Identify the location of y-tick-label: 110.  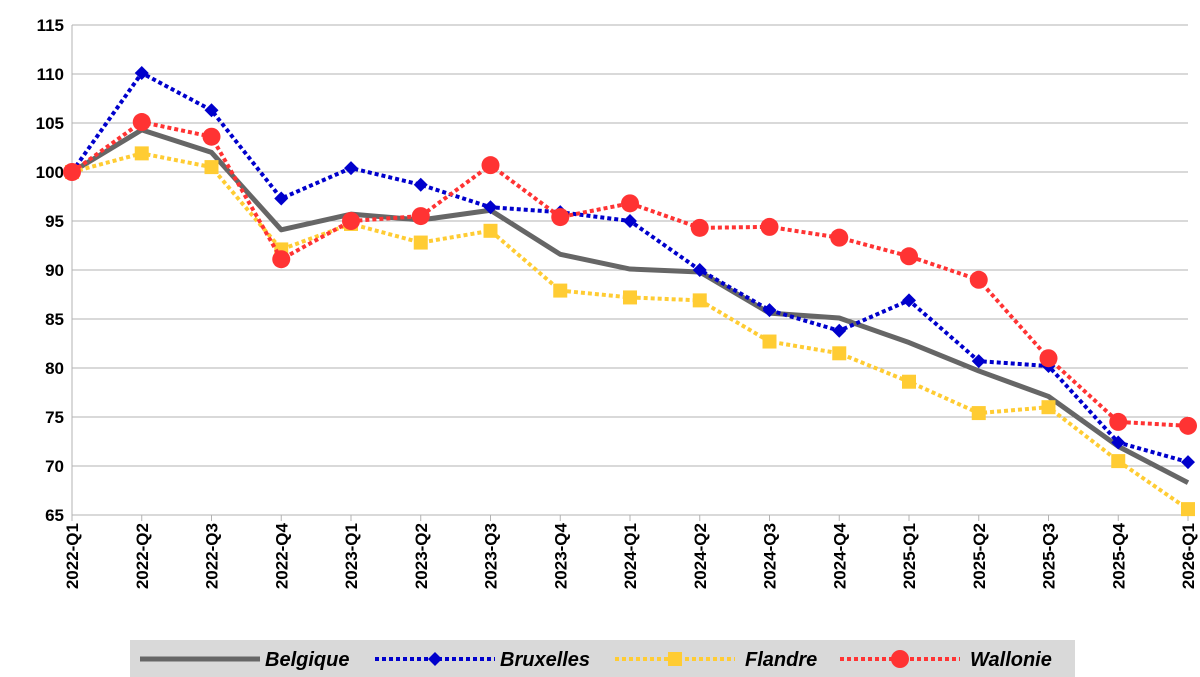
(50, 74).